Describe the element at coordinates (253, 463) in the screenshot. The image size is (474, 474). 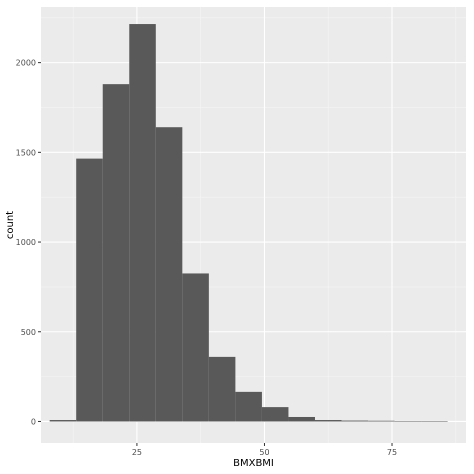
I see `x-axis-title: BMXBMI` at that location.